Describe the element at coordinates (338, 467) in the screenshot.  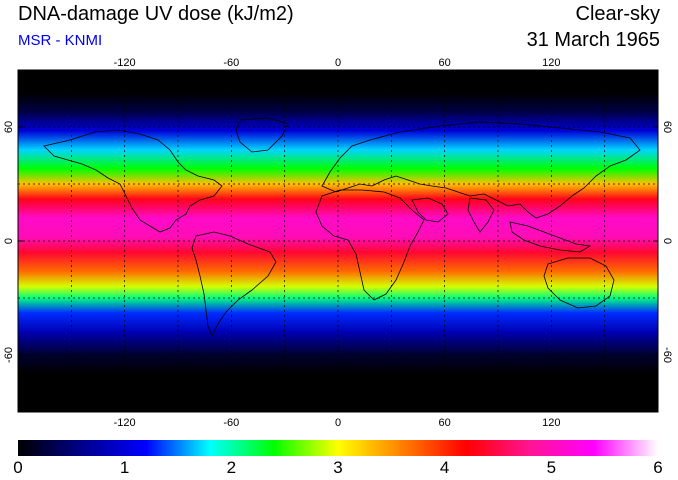
I see `colorbar-tick-label: 3` at that location.